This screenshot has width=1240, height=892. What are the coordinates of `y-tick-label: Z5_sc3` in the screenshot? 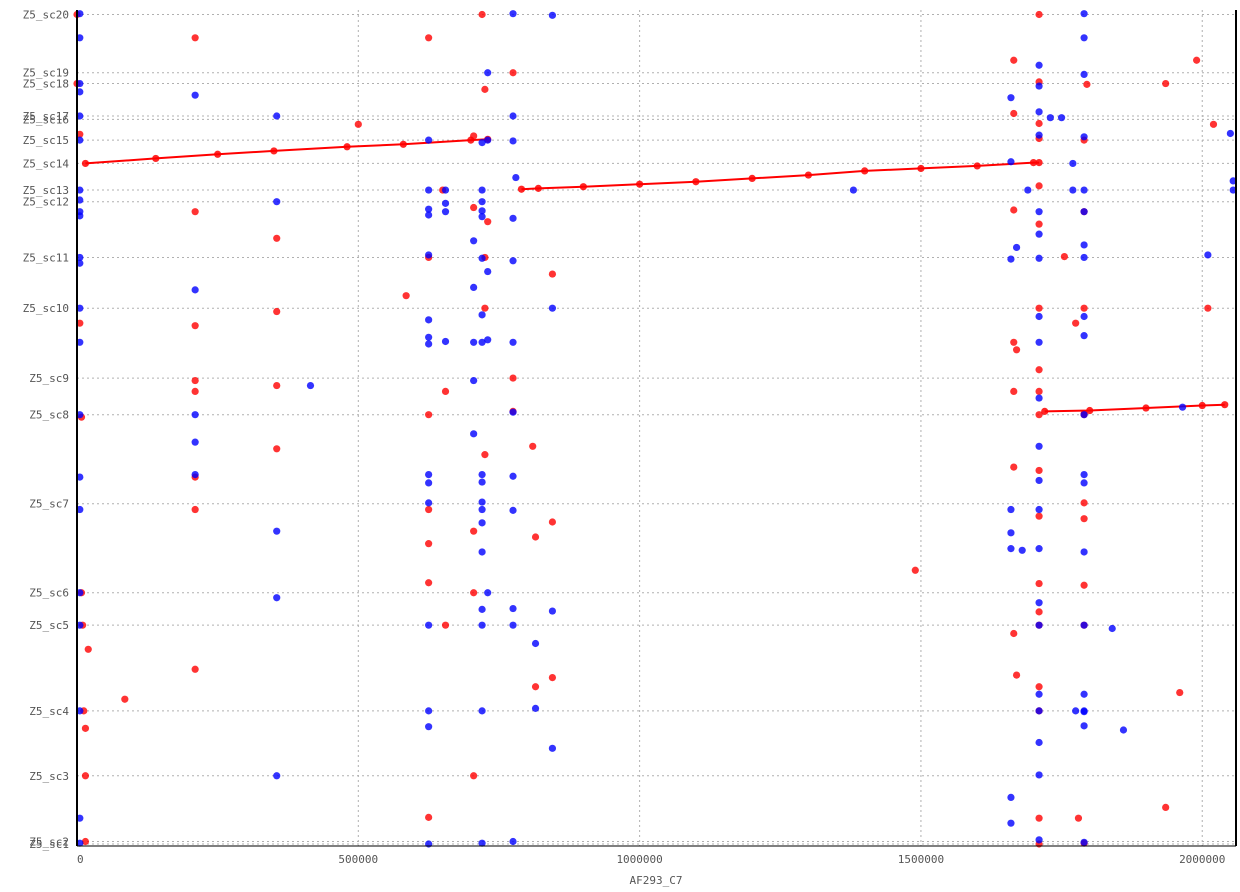 It's located at (49, 776).